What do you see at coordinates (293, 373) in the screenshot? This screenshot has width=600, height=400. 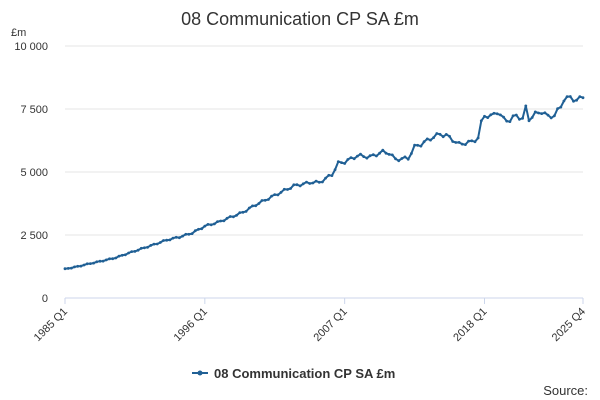 I see `legend: 08 Communication CP SA £m` at bounding box center [293, 373].